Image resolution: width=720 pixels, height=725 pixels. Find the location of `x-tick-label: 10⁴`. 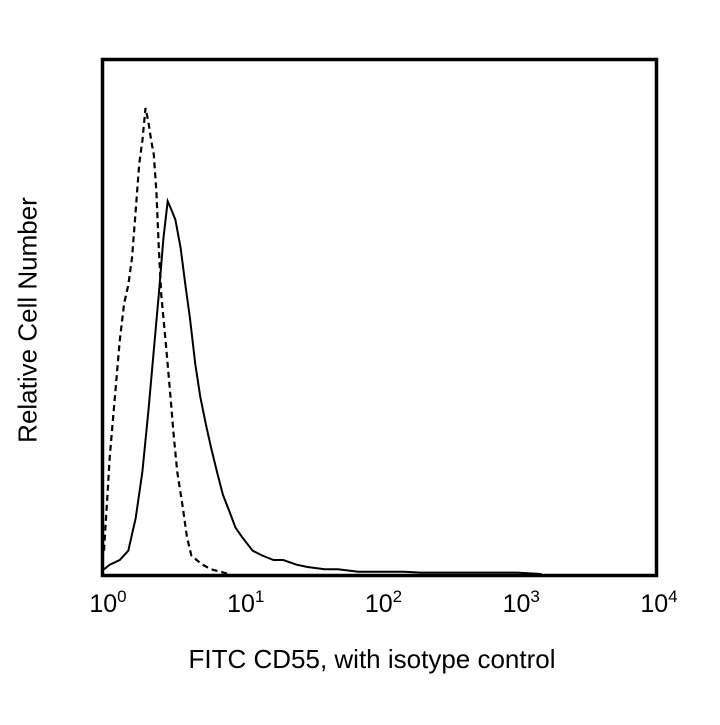

x-tick-label: 10⁴ is located at coordinates (659, 602).